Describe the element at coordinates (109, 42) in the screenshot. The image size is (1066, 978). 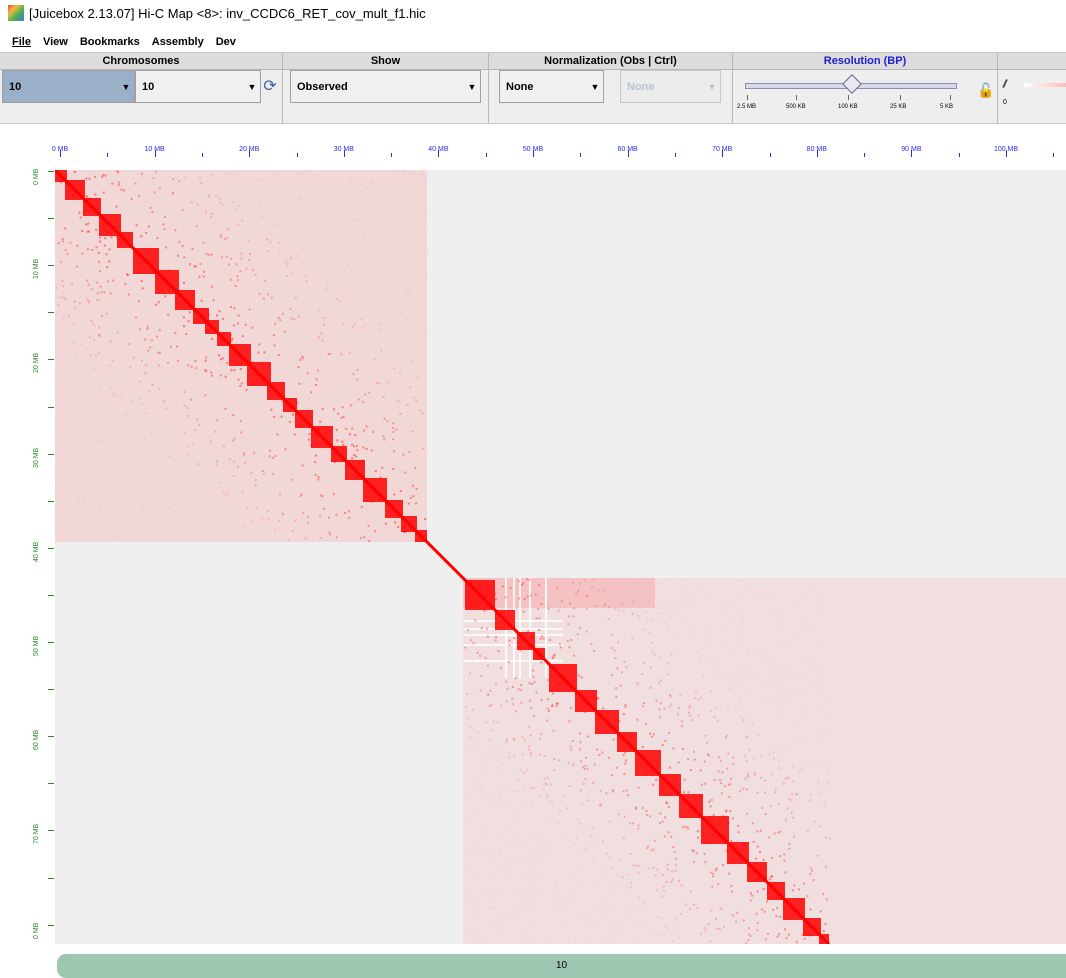
I see `menu-bookmarks: Bookmarks` at that location.